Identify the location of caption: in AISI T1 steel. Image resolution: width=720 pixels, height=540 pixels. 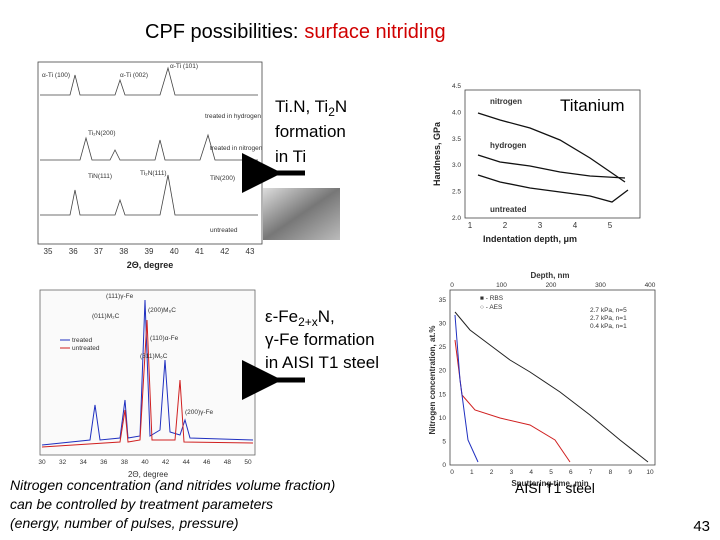
(322, 362).